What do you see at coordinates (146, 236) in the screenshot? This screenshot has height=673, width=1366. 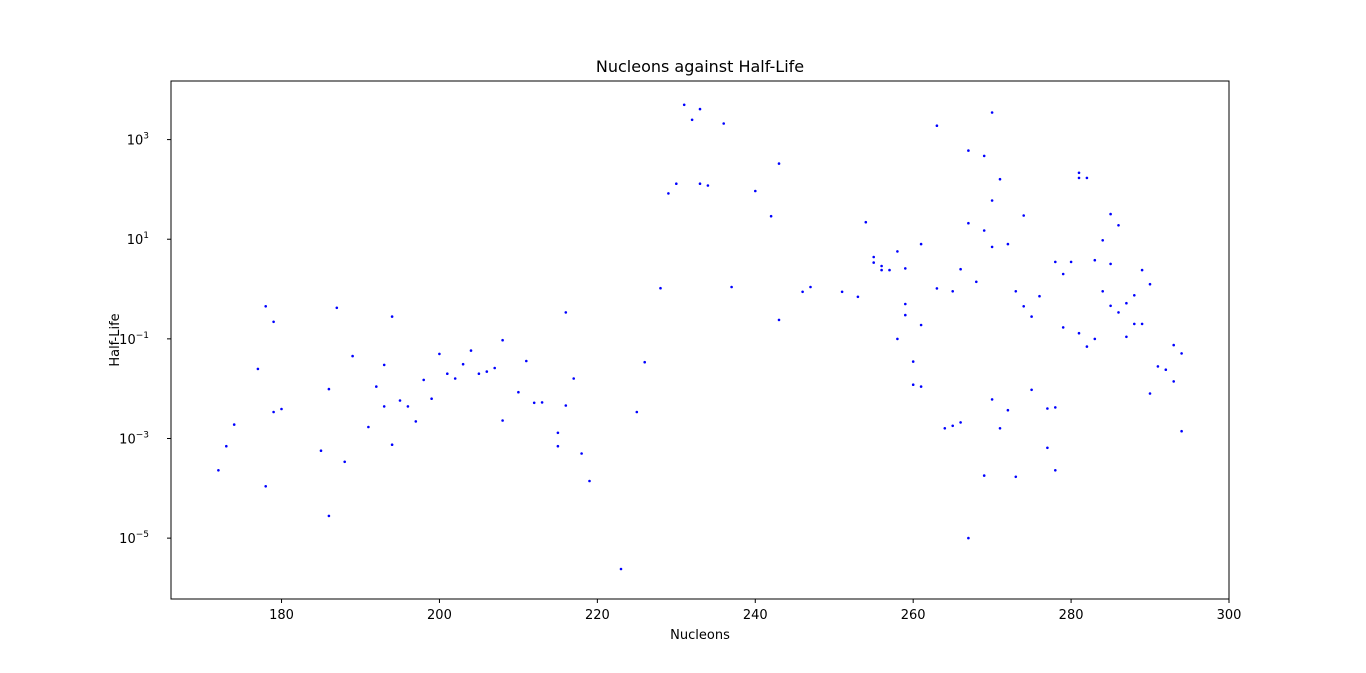 I see `y-tick-exponent: 1` at bounding box center [146, 236].